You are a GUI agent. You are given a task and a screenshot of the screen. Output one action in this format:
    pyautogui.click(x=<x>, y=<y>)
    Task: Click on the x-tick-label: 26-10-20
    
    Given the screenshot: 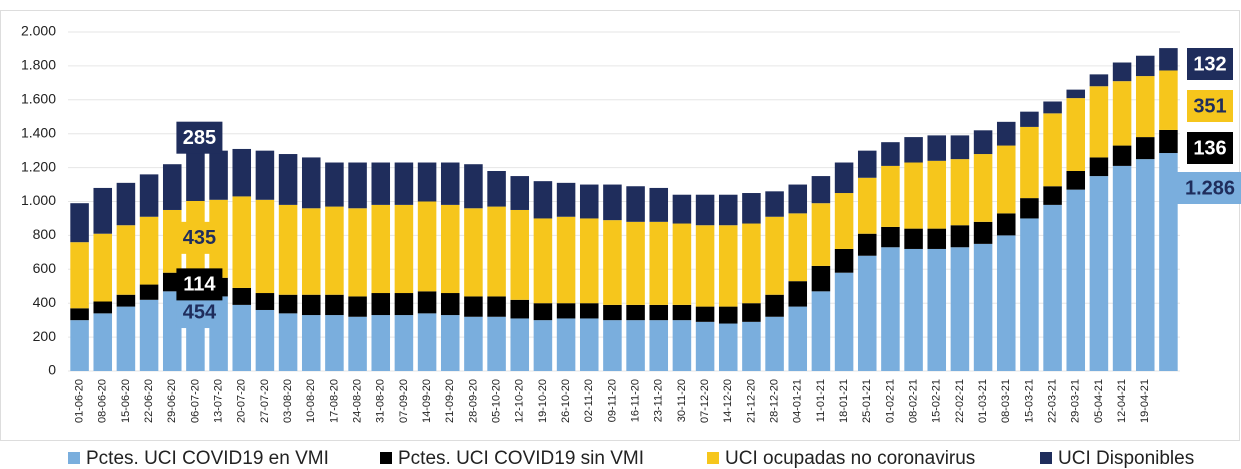 What is the action you would take?
    pyautogui.click(x=566, y=401)
    